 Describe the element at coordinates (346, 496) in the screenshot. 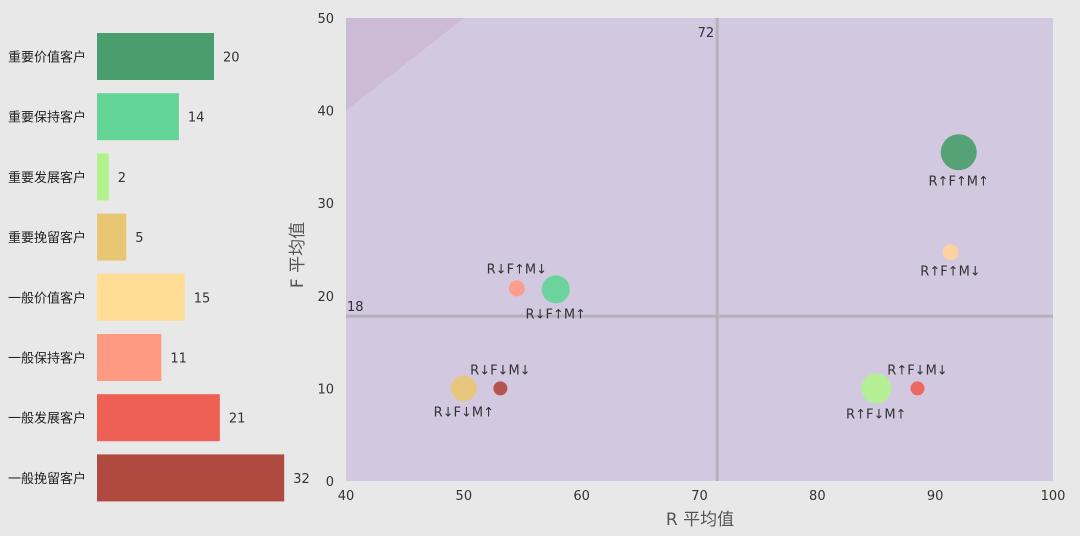

I see `x-tick-label: 40` at that location.